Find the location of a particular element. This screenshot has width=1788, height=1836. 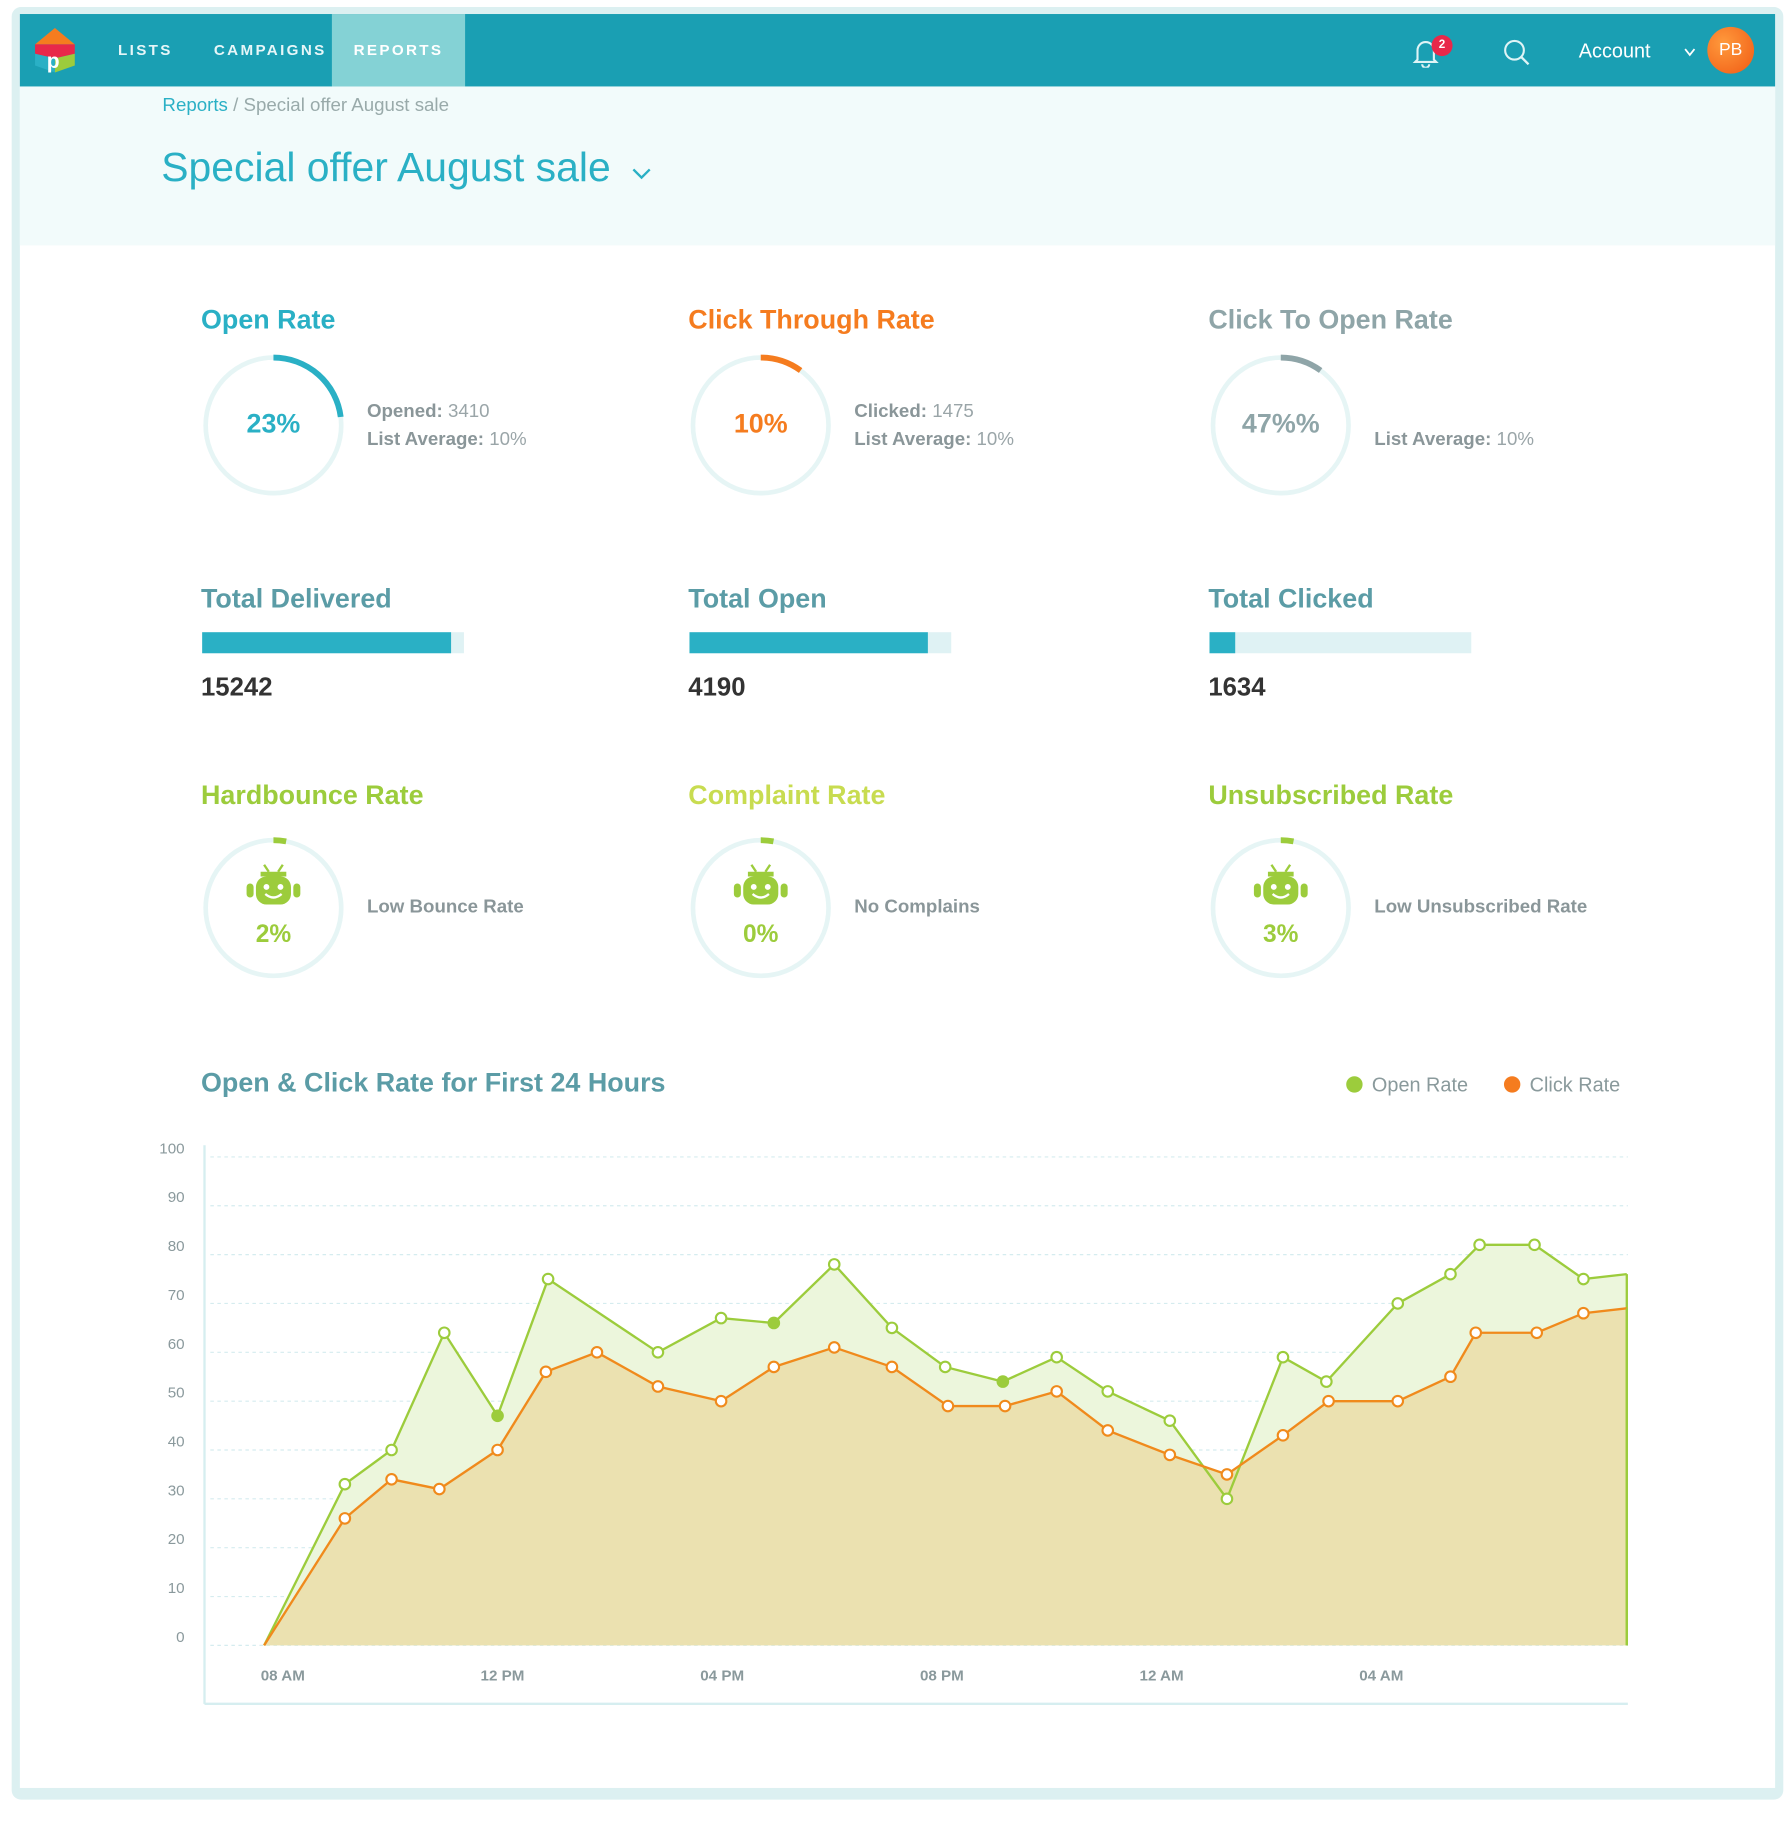

breadcrumb-reports-link: Reports is located at coordinates (195, 105).